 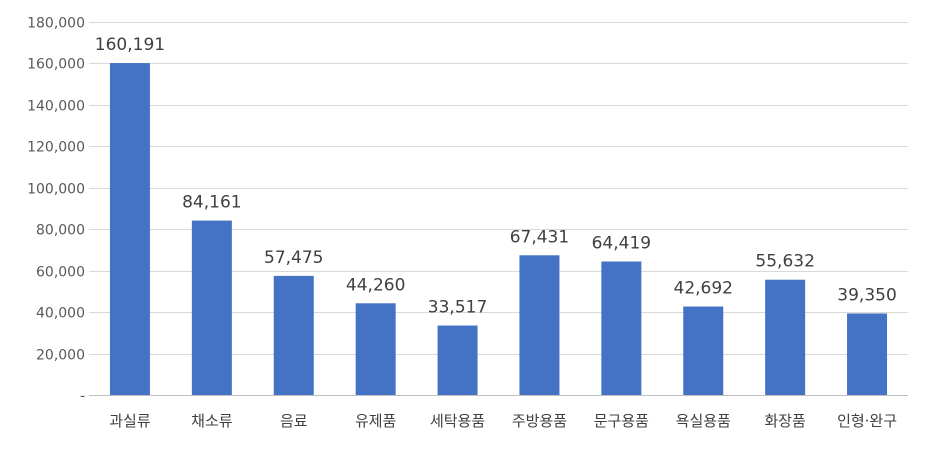 What do you see at coordinates (211, 203) in the screenshot?
I see `data-label: 84,161` at bounding box center [211, 203].